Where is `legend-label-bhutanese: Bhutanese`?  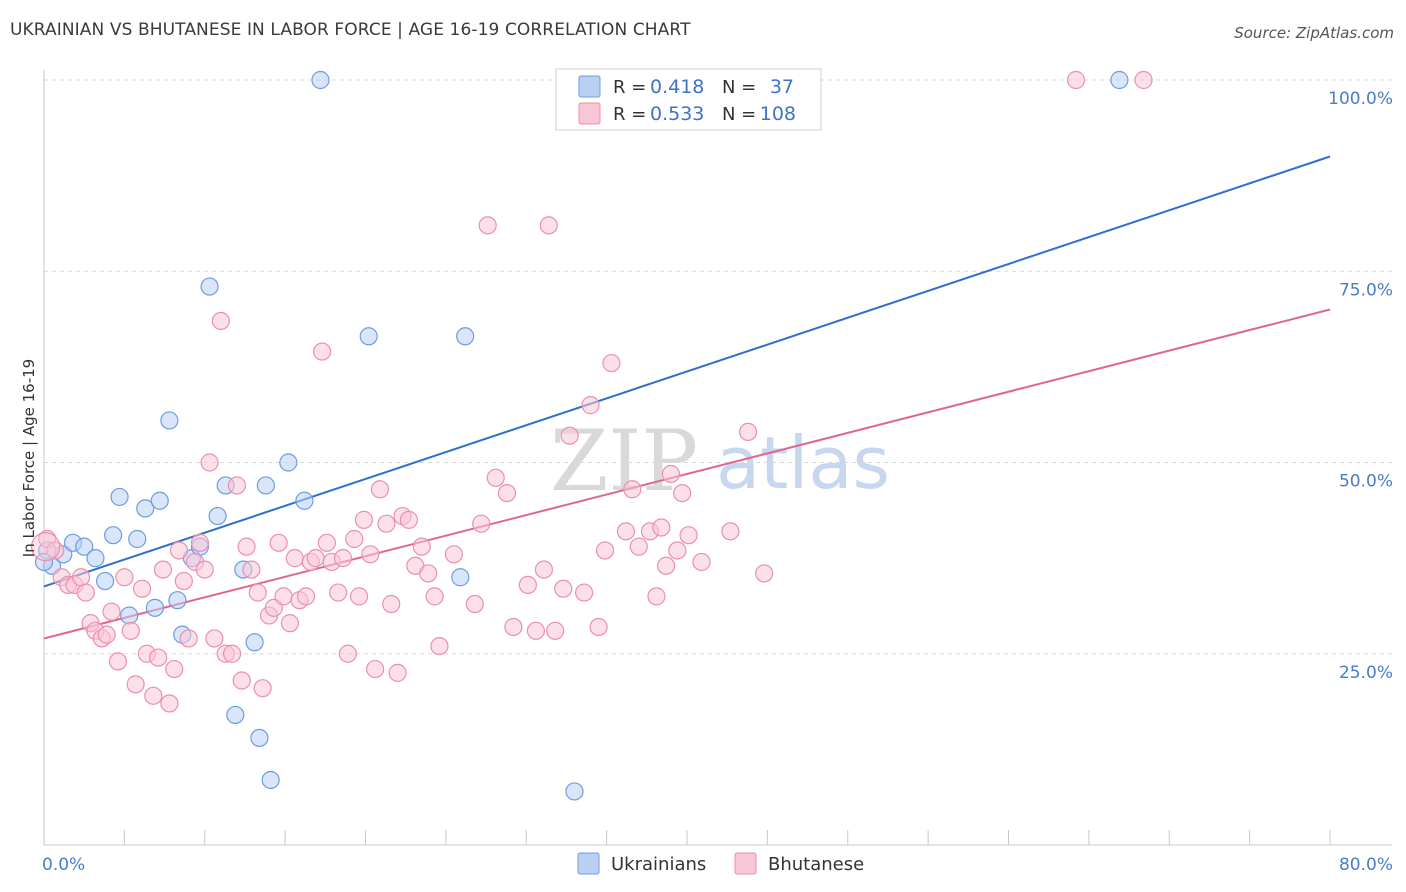 legend-label-bhutanese: Bhutanese is located at coordinates (816, 864).